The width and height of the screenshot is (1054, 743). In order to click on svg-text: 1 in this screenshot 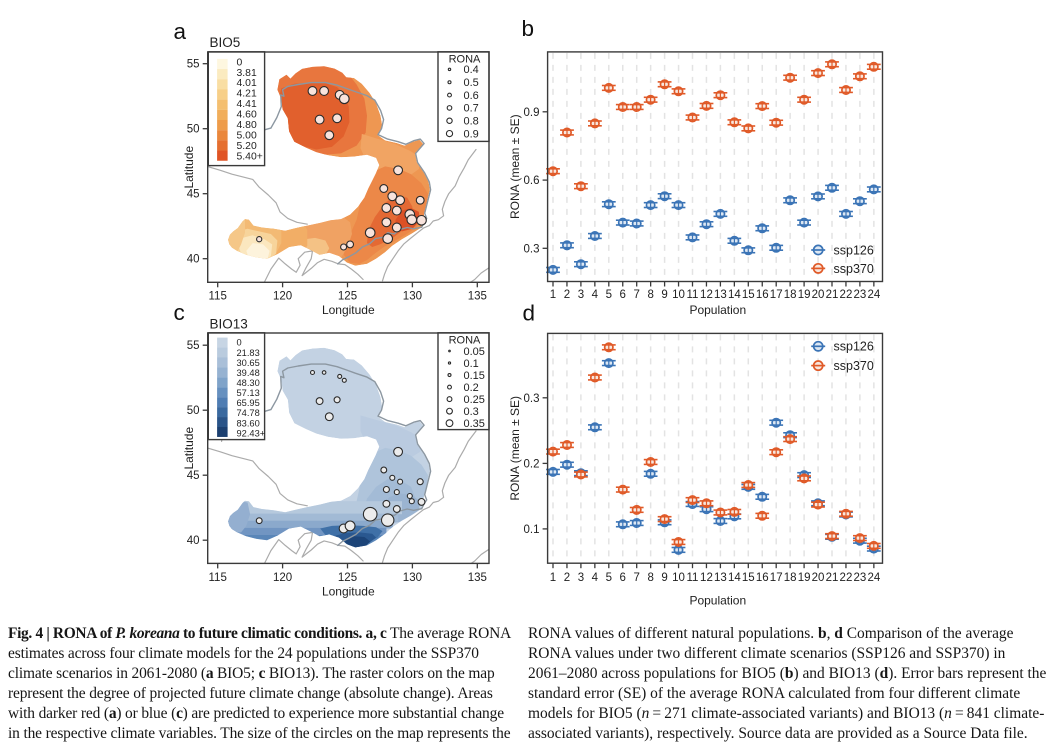, I will do `click(553, 578)`.